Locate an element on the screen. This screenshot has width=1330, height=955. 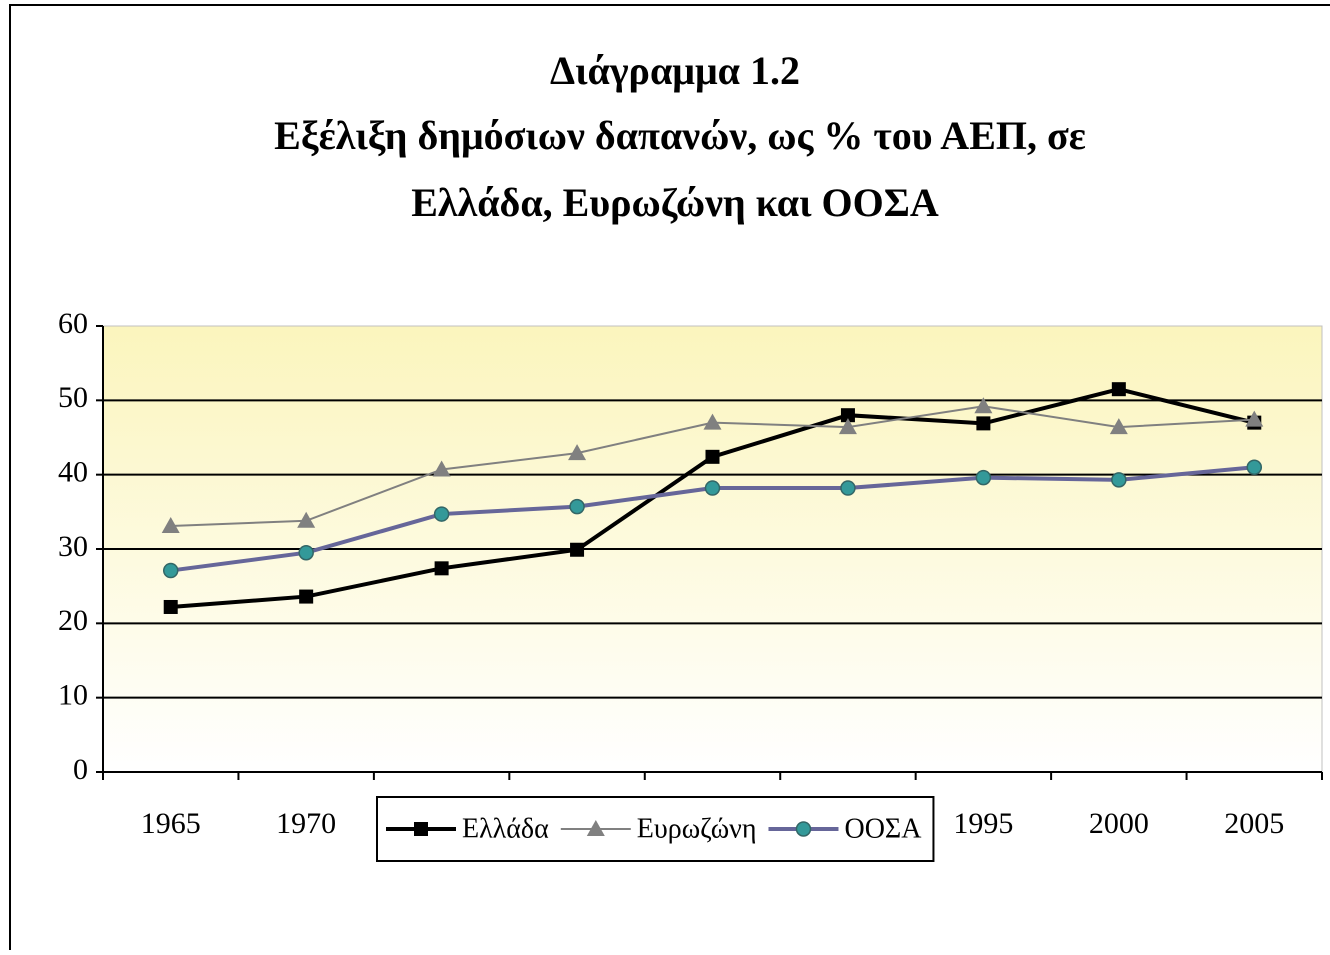
legend-label: ΟΟΣΑ is located at coordinates (883, 828).